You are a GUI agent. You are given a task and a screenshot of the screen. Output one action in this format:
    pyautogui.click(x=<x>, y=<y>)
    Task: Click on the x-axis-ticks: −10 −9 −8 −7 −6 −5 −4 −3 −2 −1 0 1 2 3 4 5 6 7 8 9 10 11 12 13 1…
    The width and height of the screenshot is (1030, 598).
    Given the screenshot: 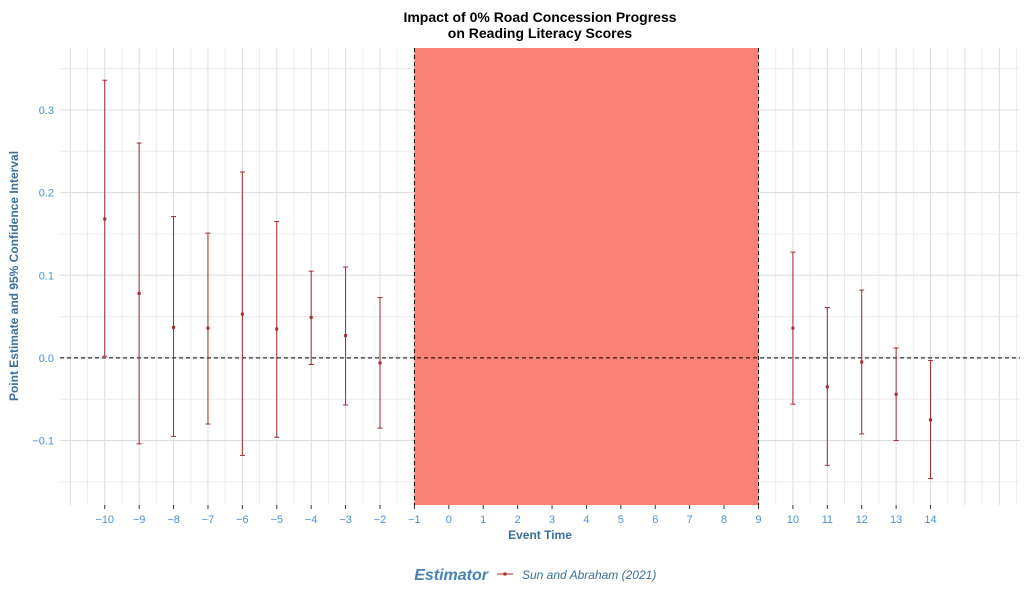 What is the action you would take?
    pyautogui.click(x=516, y=515)
    